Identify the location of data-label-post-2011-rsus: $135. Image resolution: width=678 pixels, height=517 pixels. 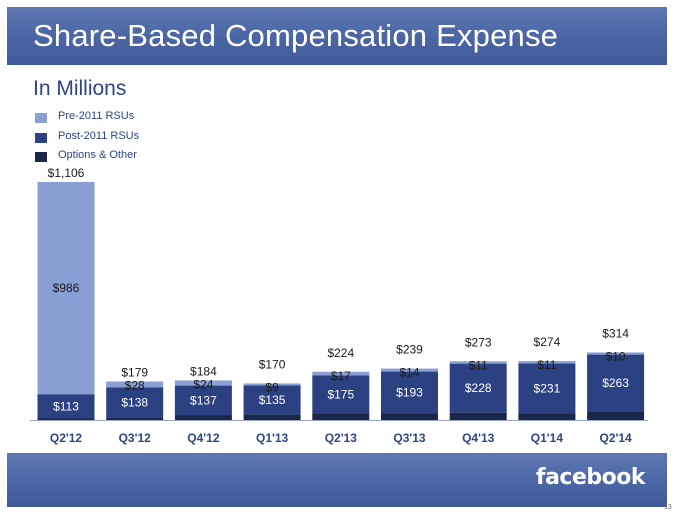
(272, 400).